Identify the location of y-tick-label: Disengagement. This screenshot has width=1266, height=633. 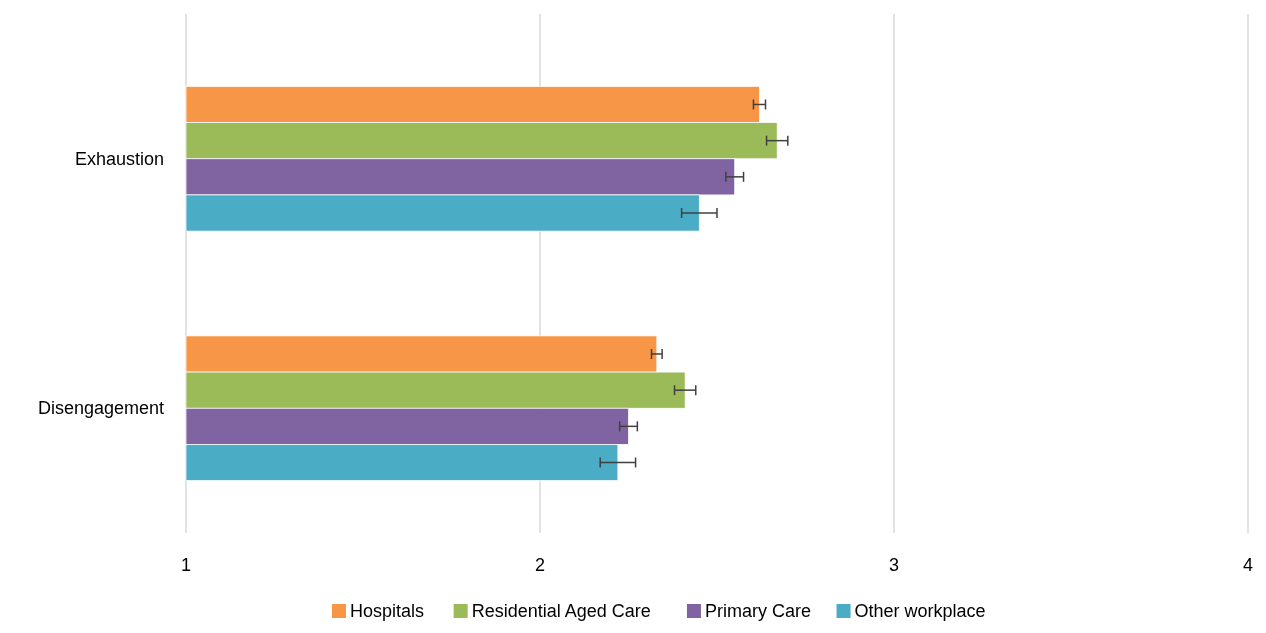
(100, 408).